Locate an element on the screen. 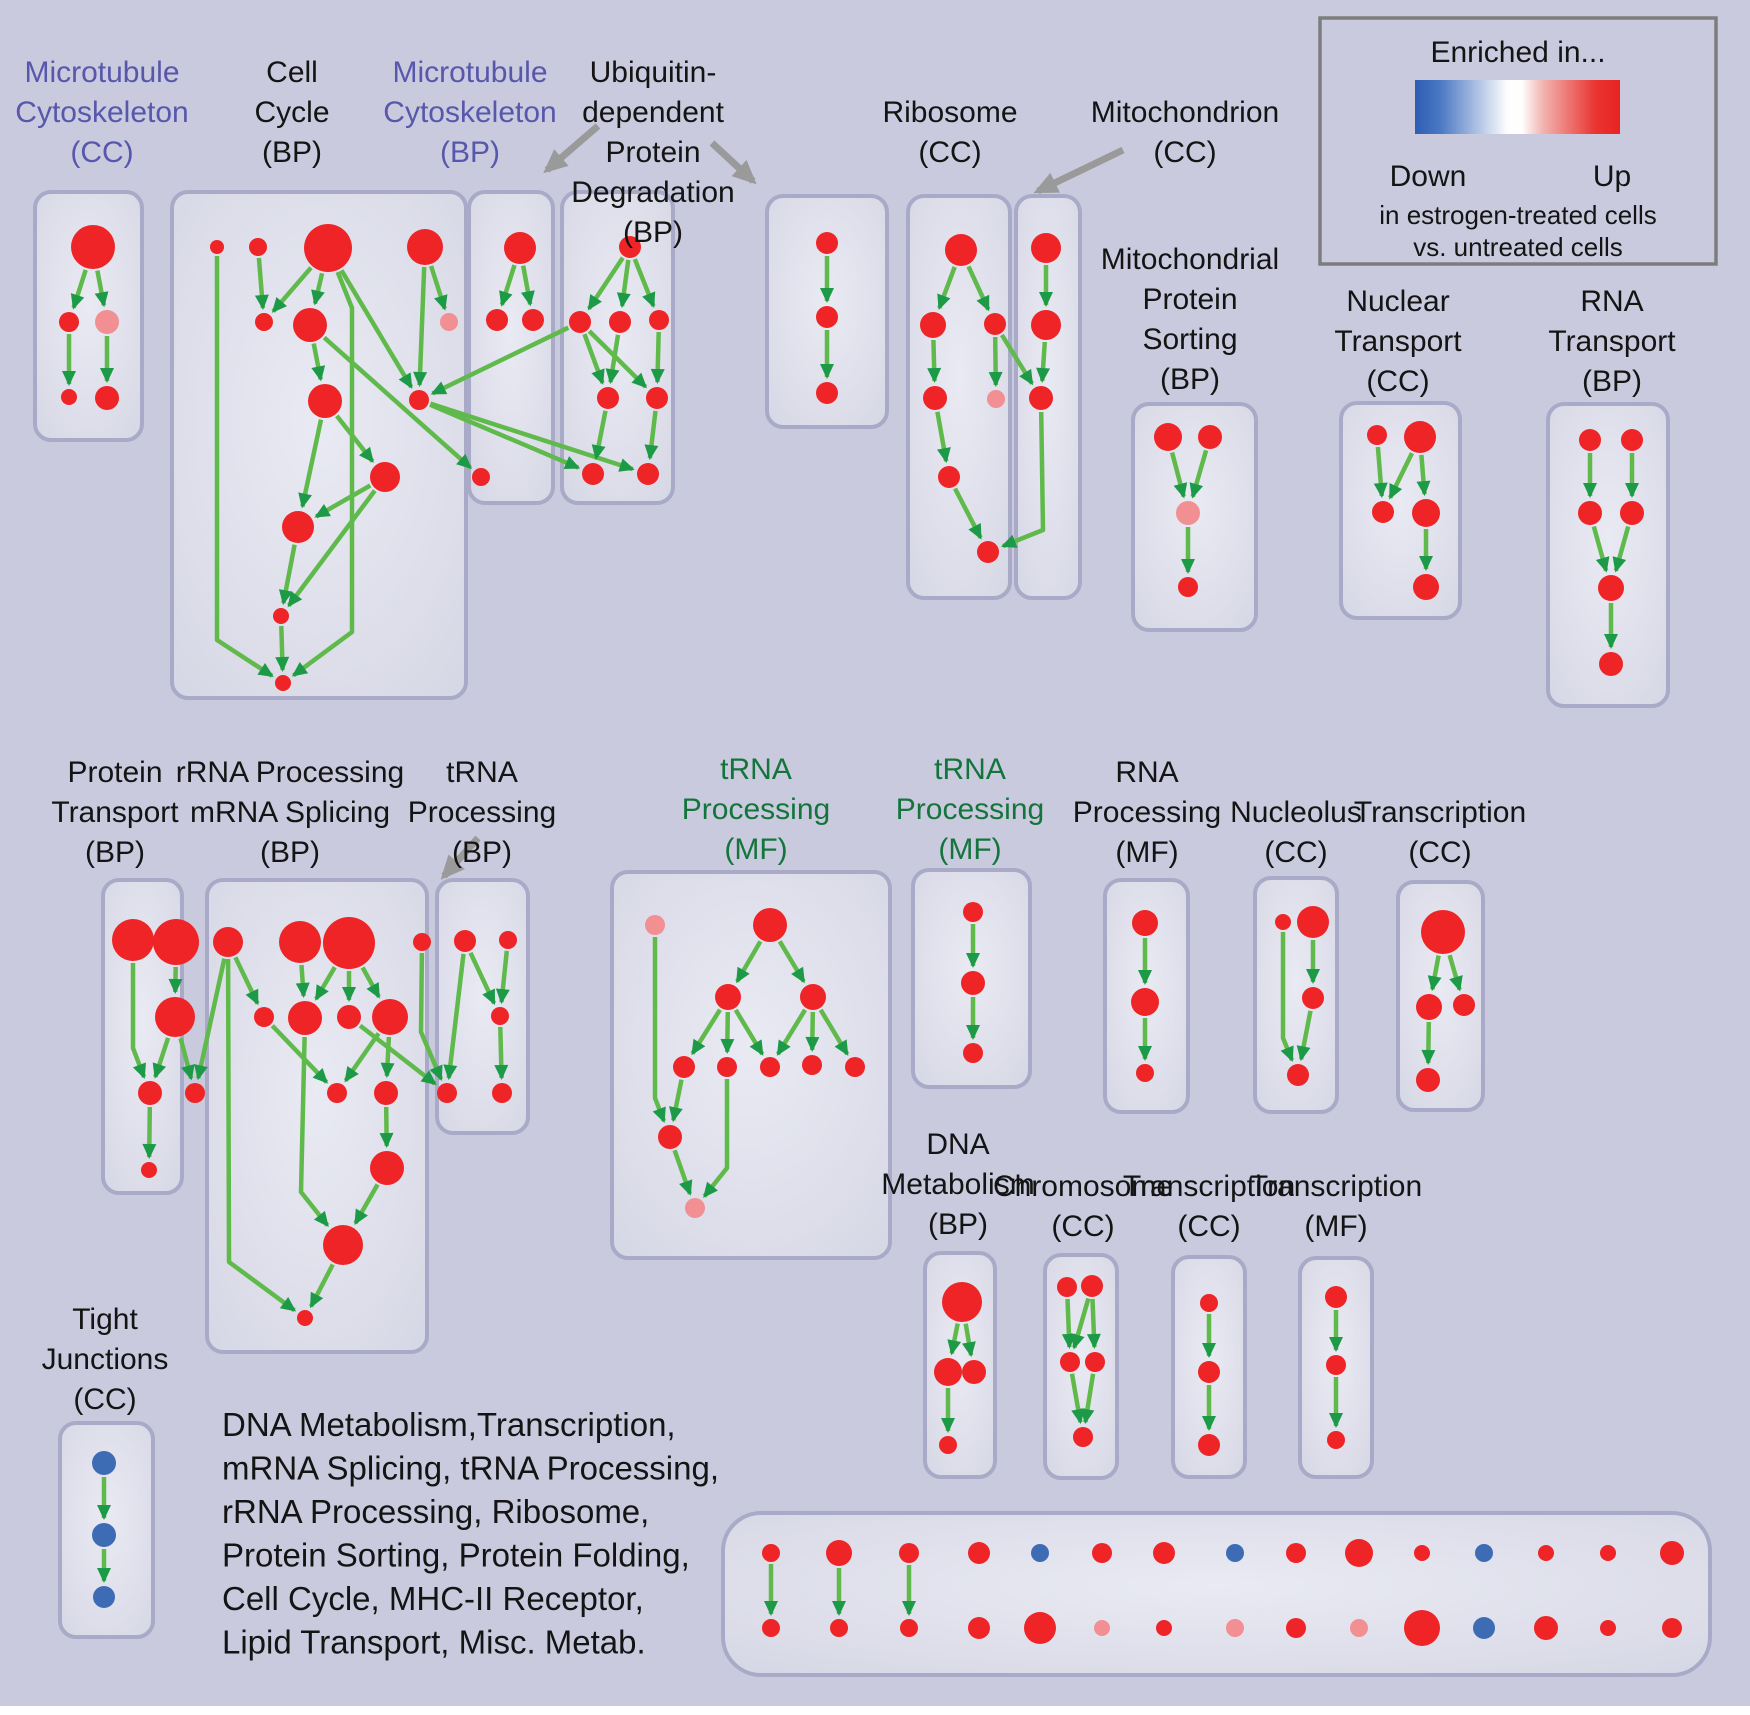  legend-gradient-bar is located at coordinates (1517, 107).